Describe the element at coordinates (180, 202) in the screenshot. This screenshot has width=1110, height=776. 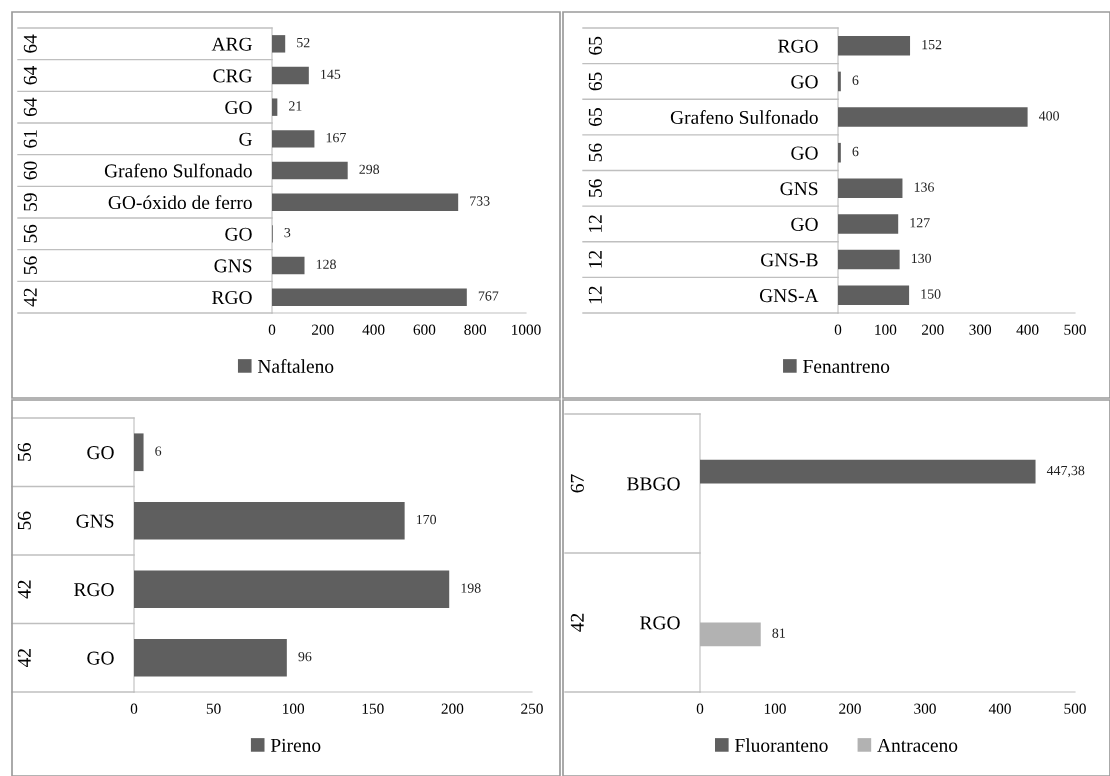
I see `y-tick-label: GO-óxido de ferro` at that location.